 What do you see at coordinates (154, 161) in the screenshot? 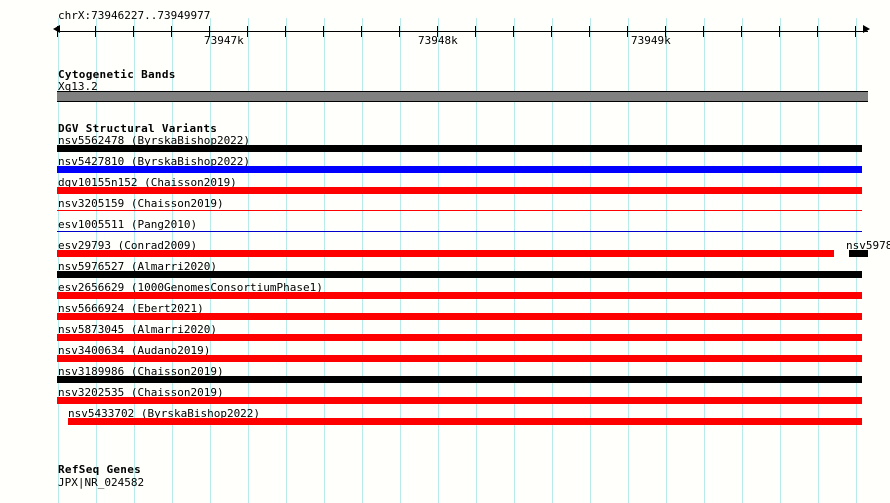
I see `variant-label: nsv5427810 (ByrskaBishop2022)` at bounding box center [154, 161].